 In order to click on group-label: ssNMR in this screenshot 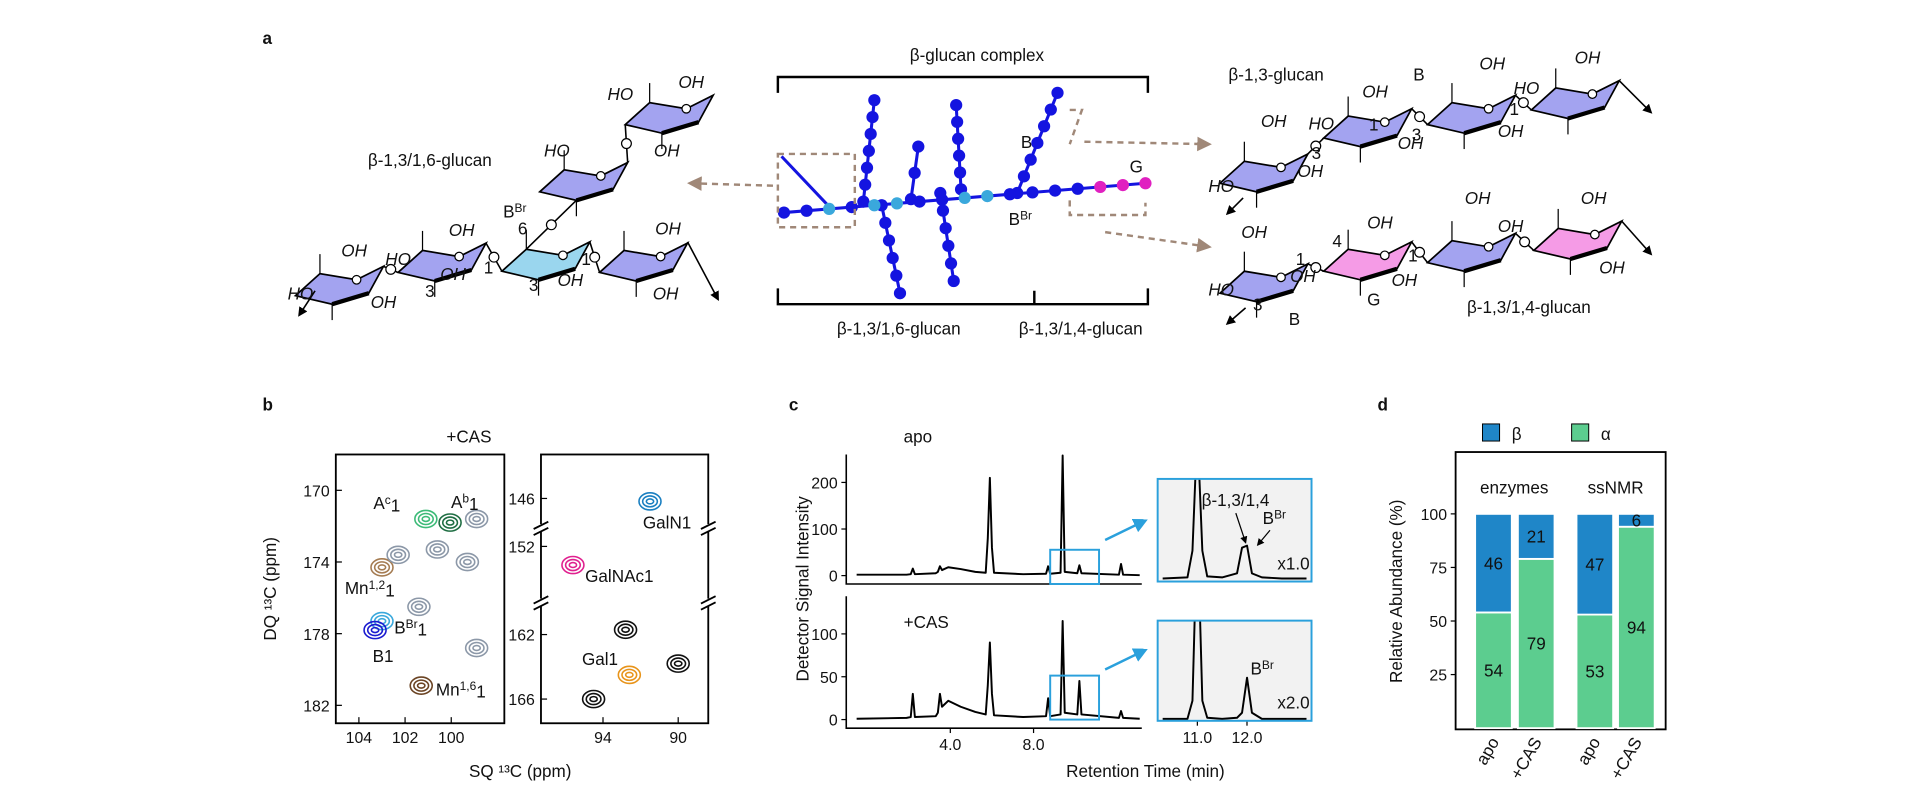, I will do `click(1616, 488)`.